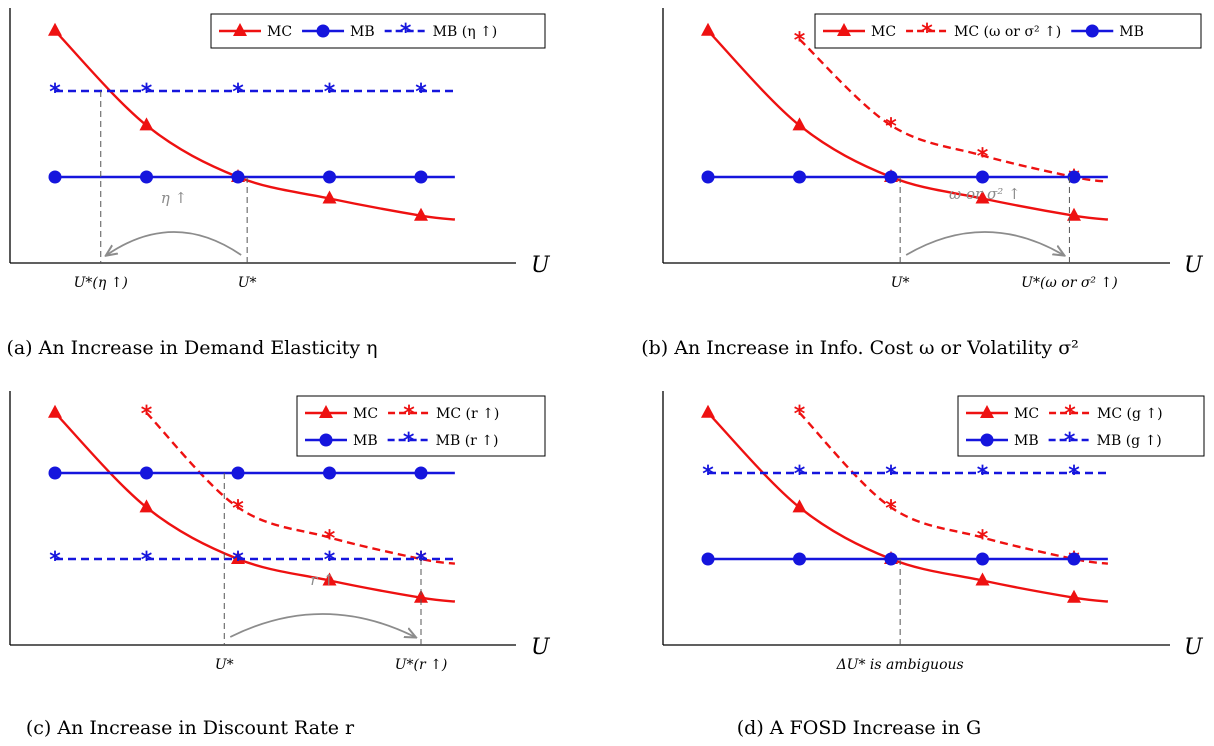  I want to click on legend: MC * MC (ω or σ² ↑) MB, so click(1008, 31).